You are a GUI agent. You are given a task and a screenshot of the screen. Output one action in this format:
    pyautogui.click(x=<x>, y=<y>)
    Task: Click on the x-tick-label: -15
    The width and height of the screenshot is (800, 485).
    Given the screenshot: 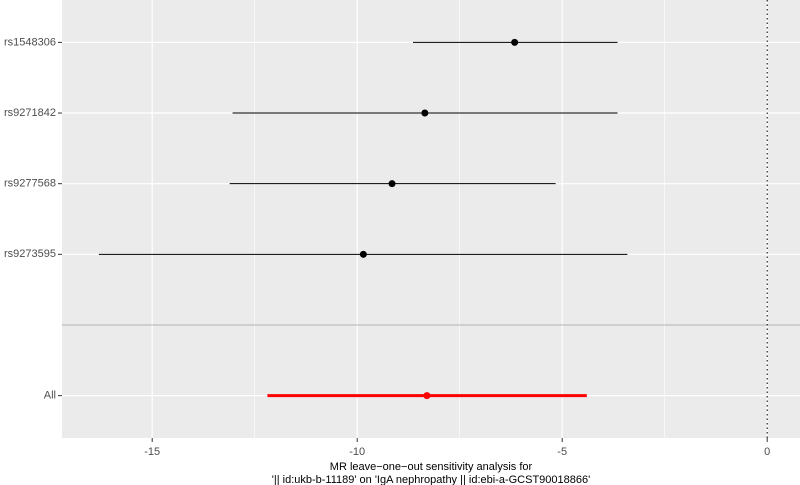 What is the action you would take?
    pyautogui.click(x=152, y=452)
    